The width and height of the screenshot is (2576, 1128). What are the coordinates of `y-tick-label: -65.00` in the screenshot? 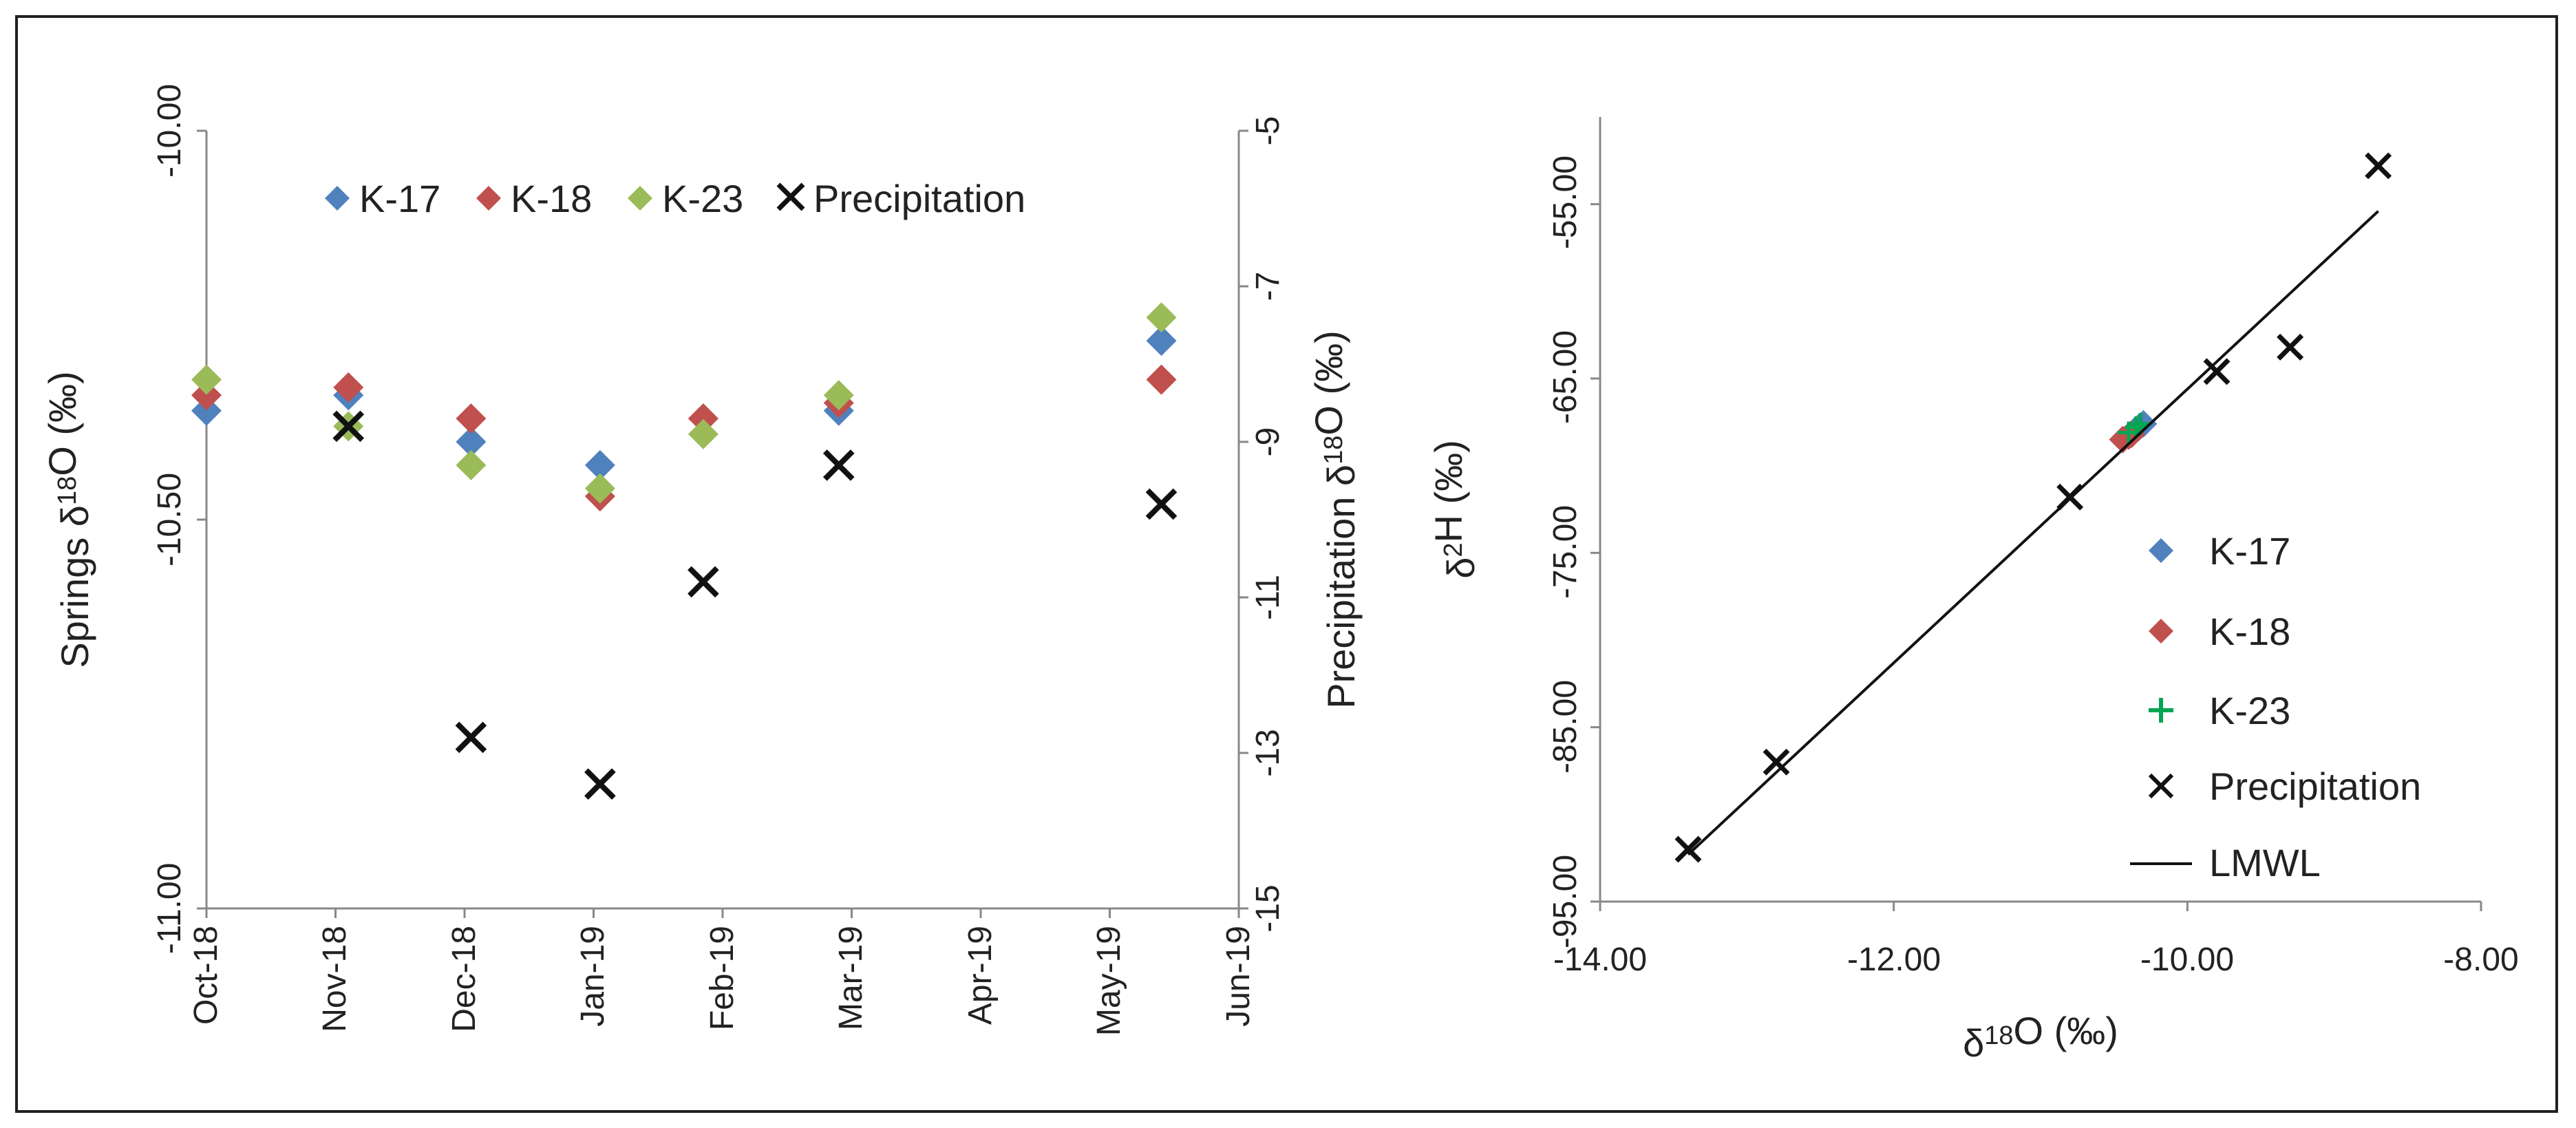 It's located at (1565, 377).